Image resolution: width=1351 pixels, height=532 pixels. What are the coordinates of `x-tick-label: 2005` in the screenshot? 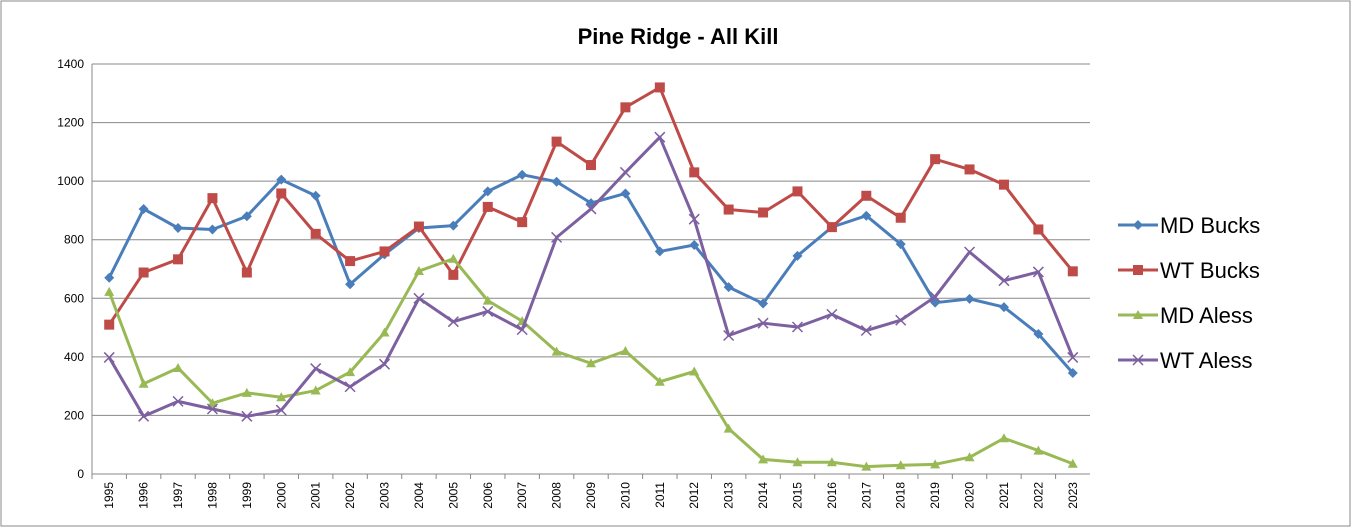 It's located at (453, 495).